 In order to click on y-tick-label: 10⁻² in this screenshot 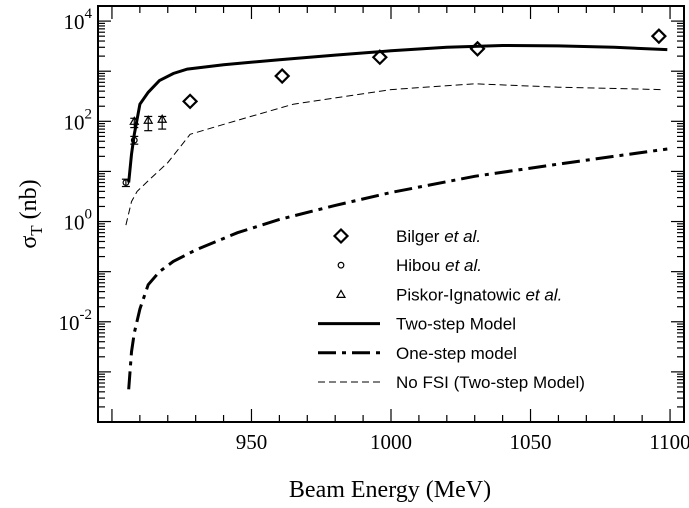, I will do `click(76, 321)`.